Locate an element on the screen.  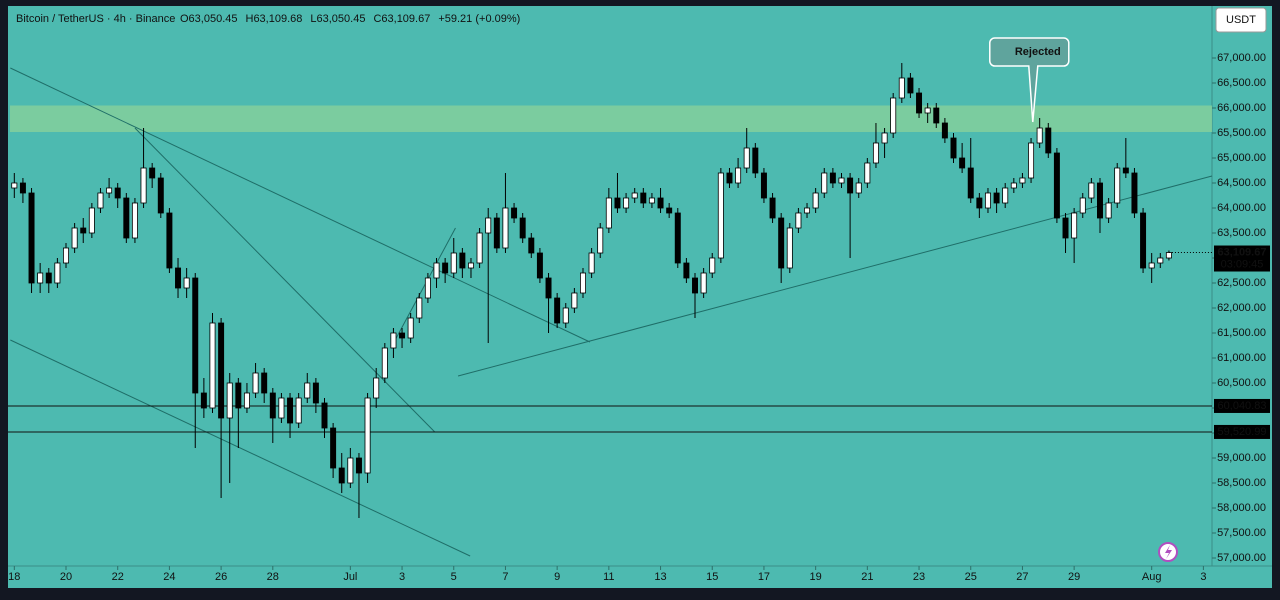
y-tick-label: 61,000.00 is located at coordinates (1241, 358).